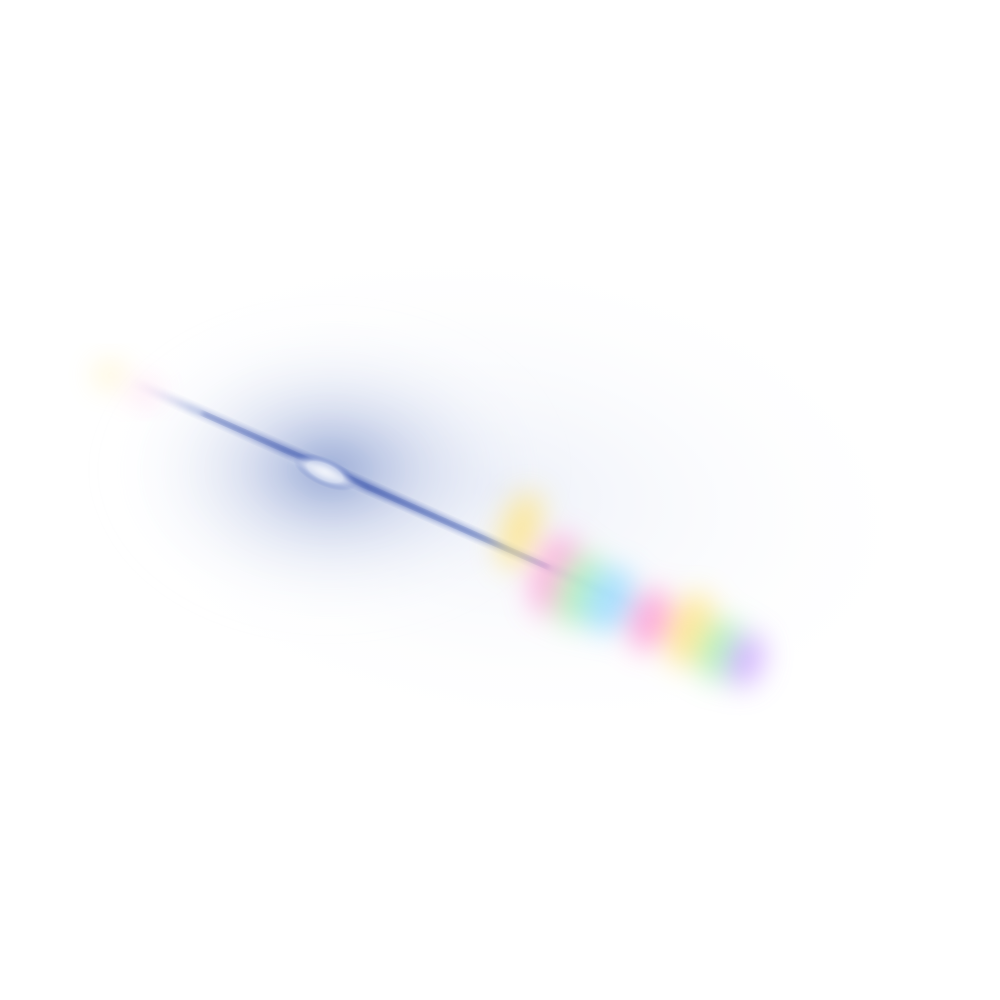 This screenshot has width=1000, height=1000. What do you see at coordinates (325, 473) in the screenshot?
I see `core-spike` at bounding box center [325, 473].